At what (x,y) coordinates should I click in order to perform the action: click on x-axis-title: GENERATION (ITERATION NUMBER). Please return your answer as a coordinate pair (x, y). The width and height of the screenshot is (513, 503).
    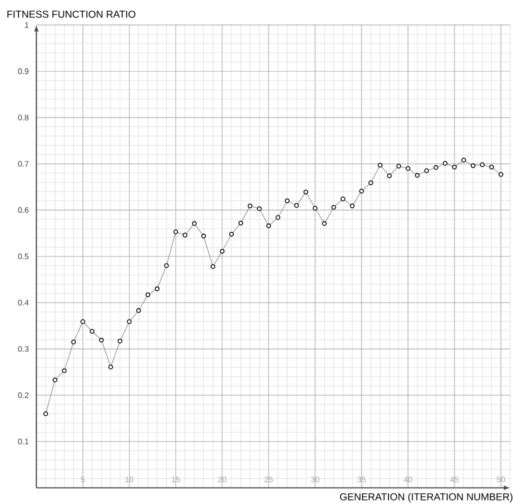
    Looking at the image, I should click on (426, 497).